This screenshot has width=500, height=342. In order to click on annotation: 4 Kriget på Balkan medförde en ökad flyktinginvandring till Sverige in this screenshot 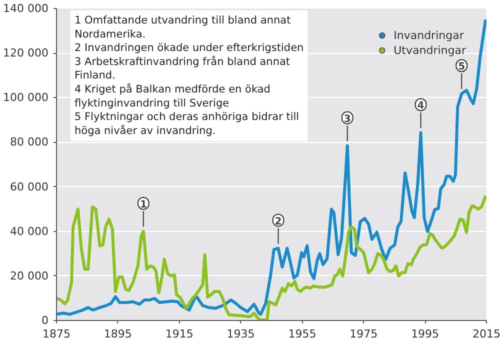, I will do `click(172, 96)`.